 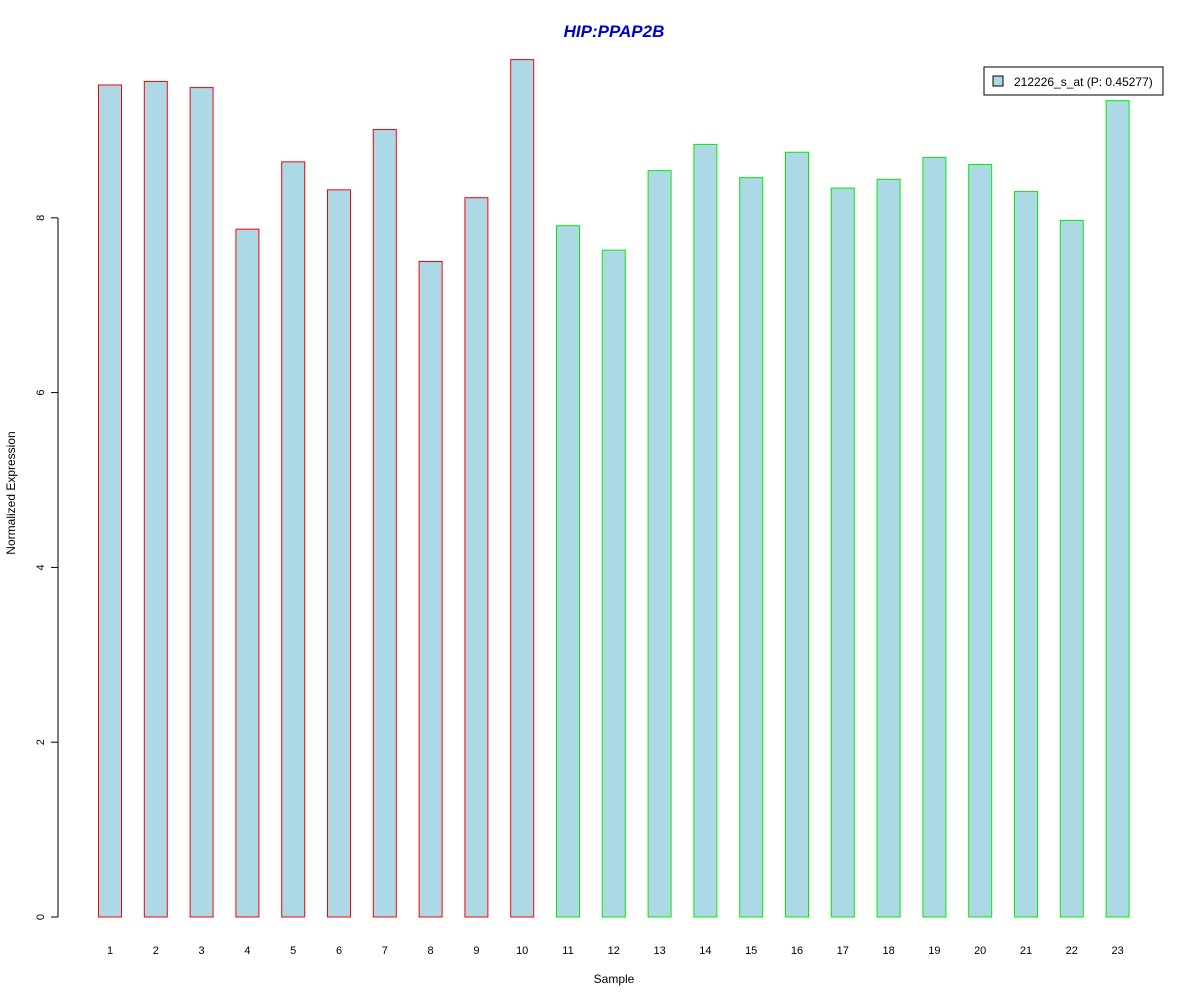 I want to click on chart-title: HIP:PPAP2B, so click(x=614, y=31).